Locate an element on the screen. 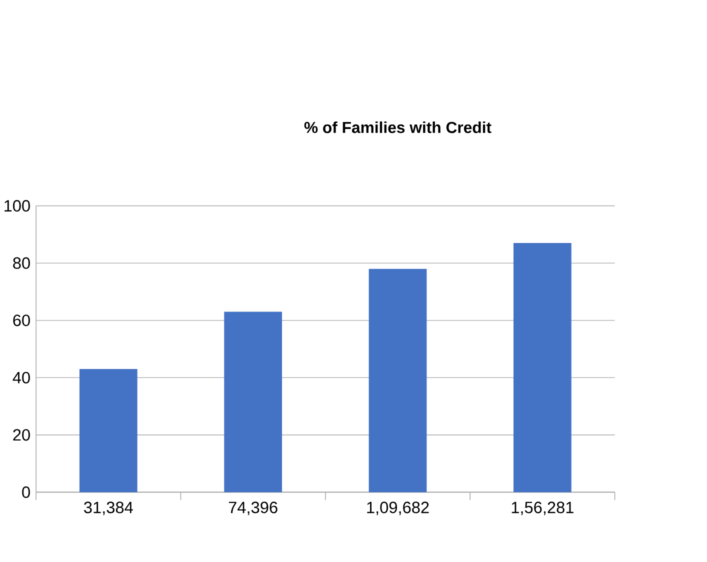 Image resolution: width=707 pixels, height=562 pixels. y-tick-label: 20 is located at coordinates (21, 435).